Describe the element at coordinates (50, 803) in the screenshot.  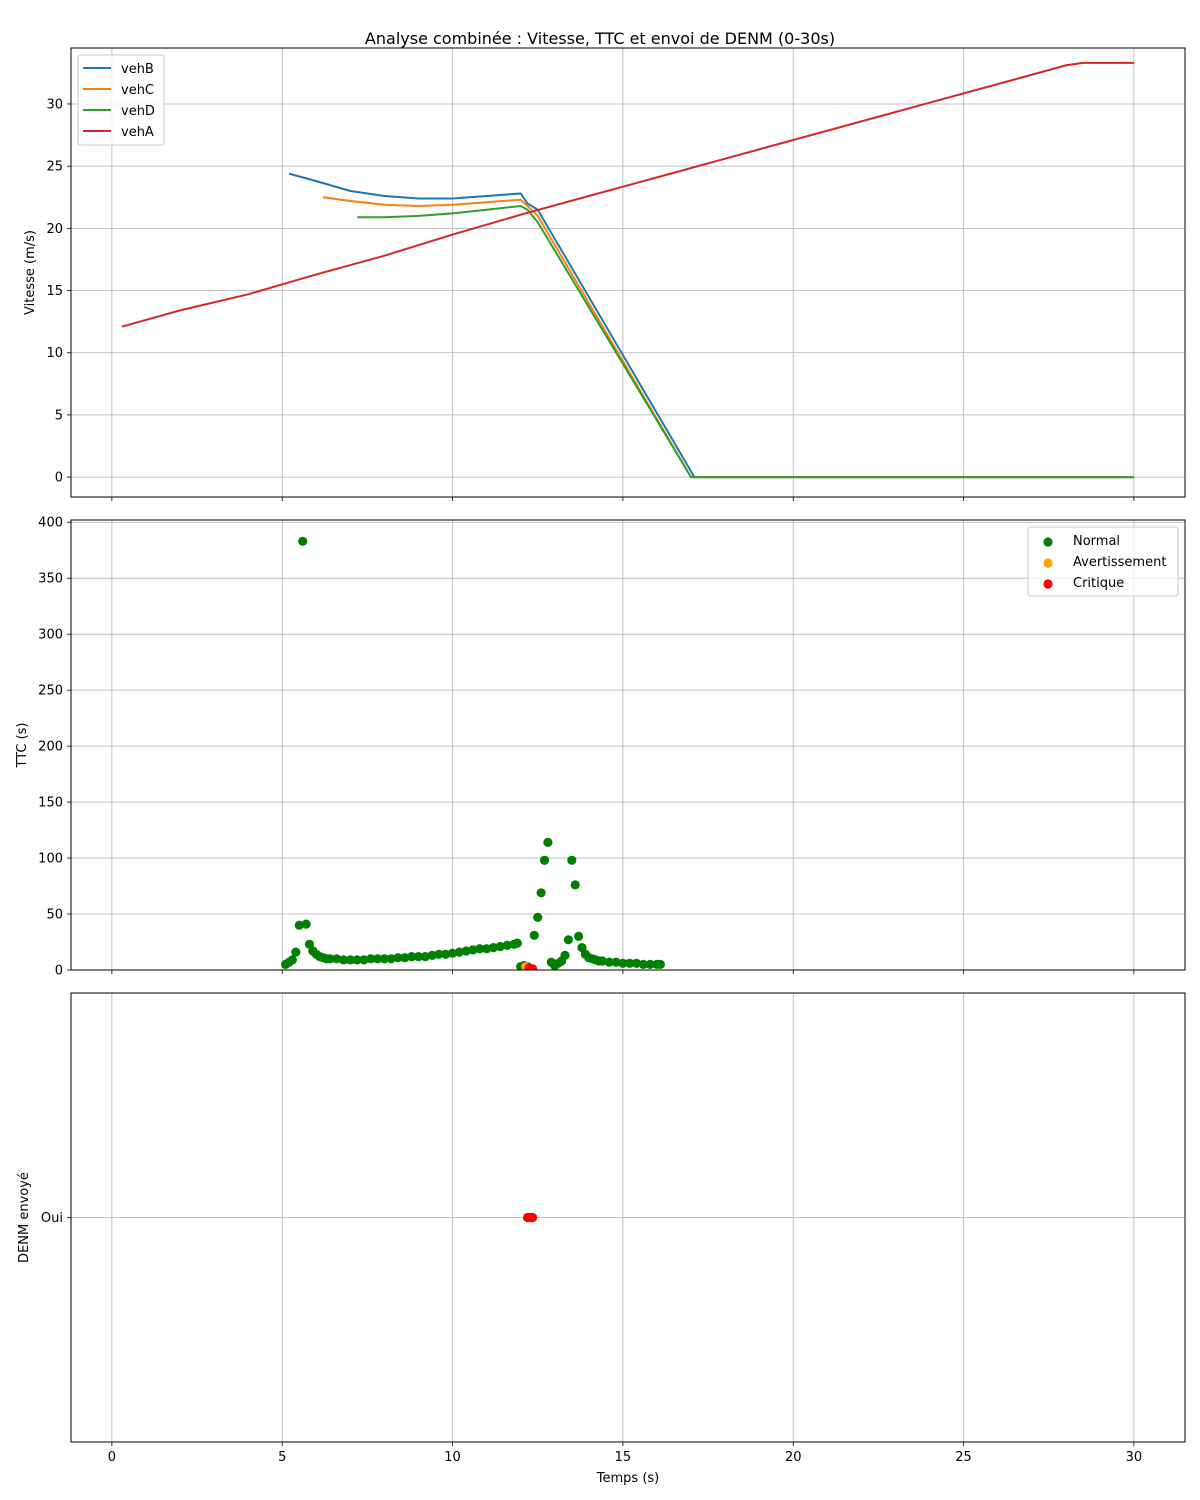
I see `y-tick-label: 150` at that location.